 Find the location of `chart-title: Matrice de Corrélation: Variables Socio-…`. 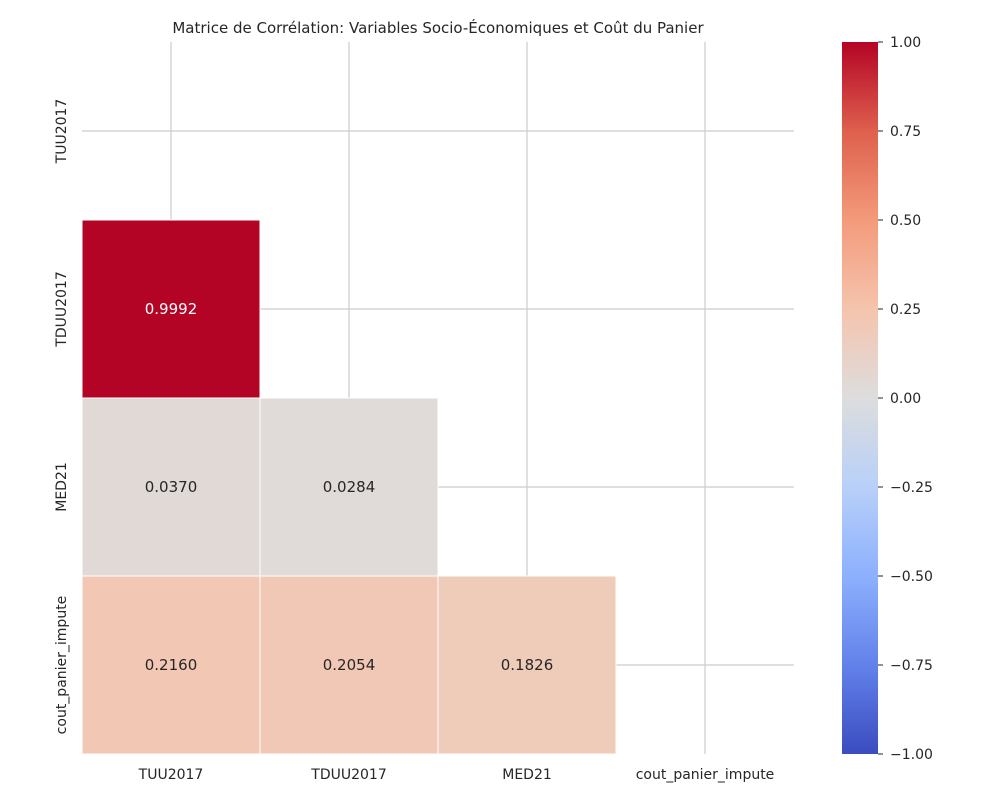

chart-title: Matrice de Corrélation: Variables Socio-… is located at coordinates (438, 27).